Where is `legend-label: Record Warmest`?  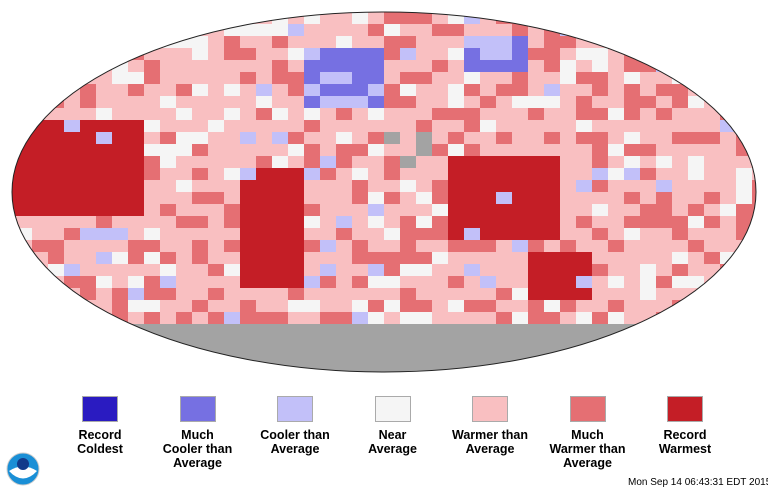
legend-label: Record Warmest is located at coordinates (685, 442).